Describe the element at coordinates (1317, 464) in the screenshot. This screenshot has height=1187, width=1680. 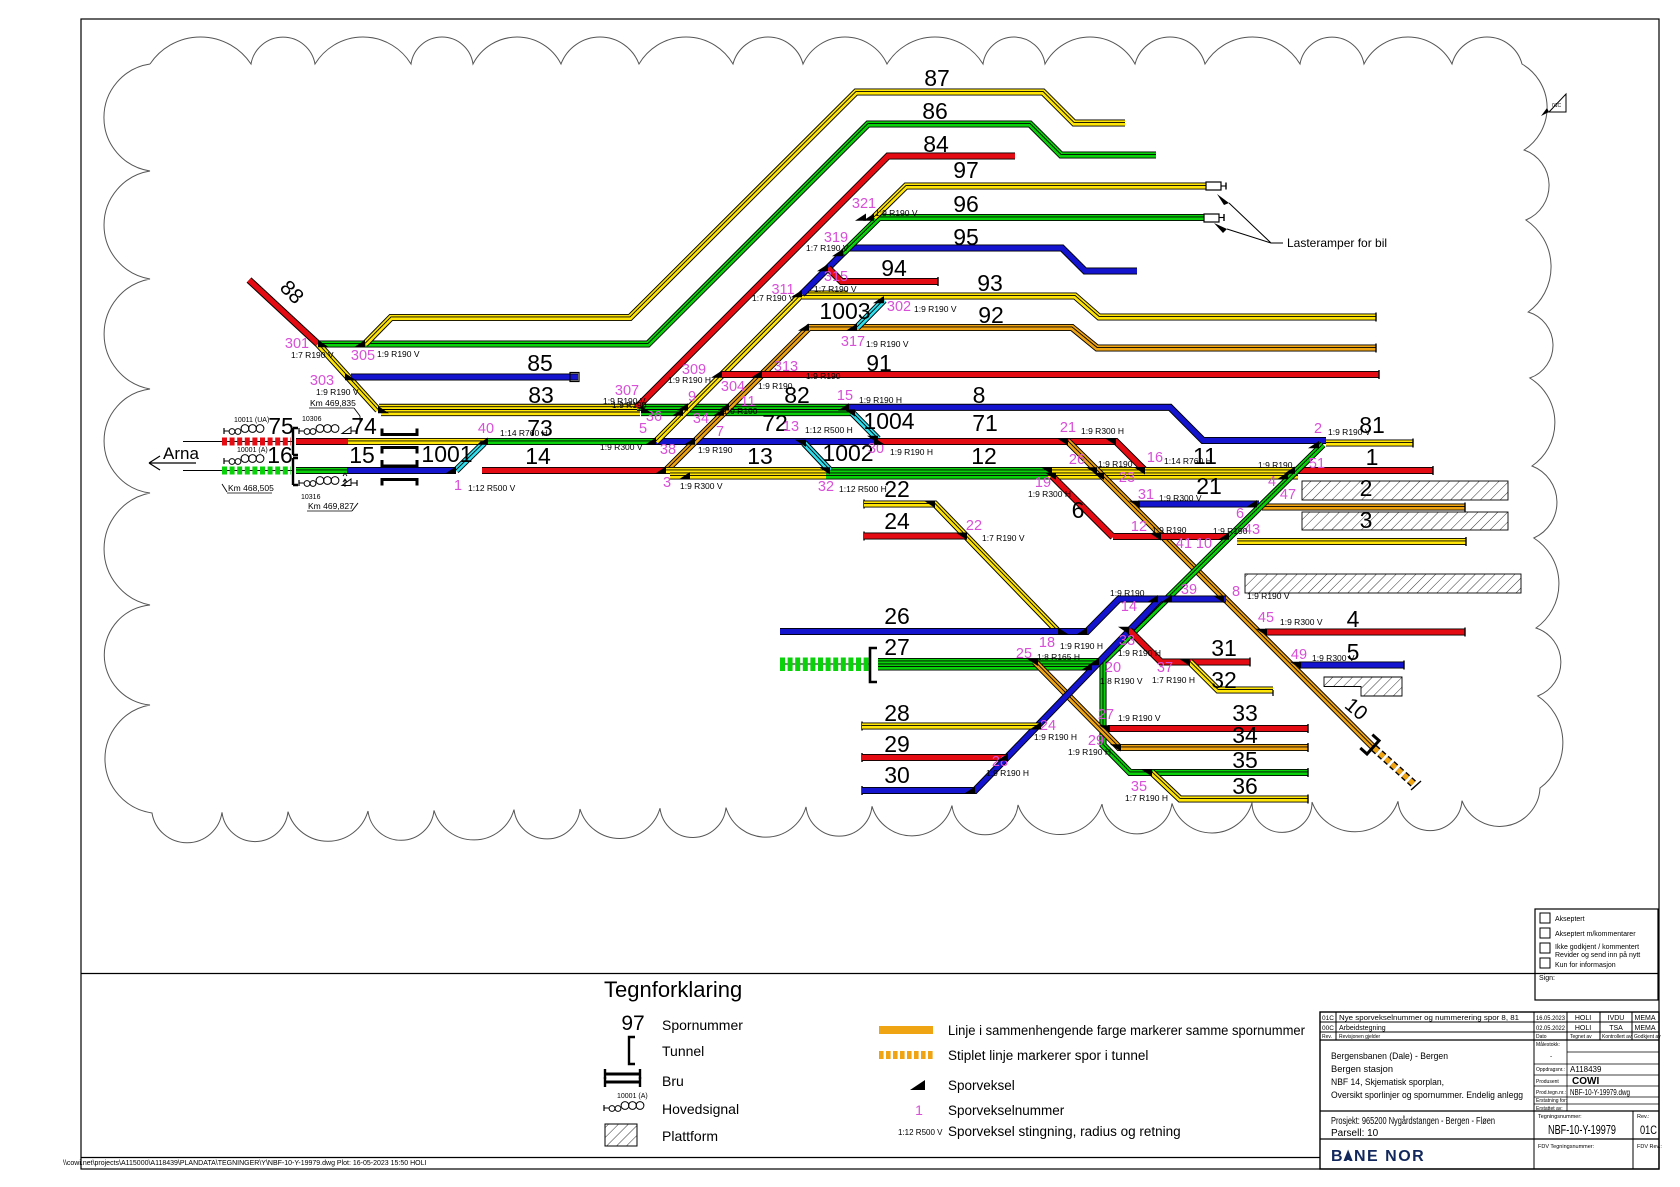
I see `svg-text: 51` at that location.